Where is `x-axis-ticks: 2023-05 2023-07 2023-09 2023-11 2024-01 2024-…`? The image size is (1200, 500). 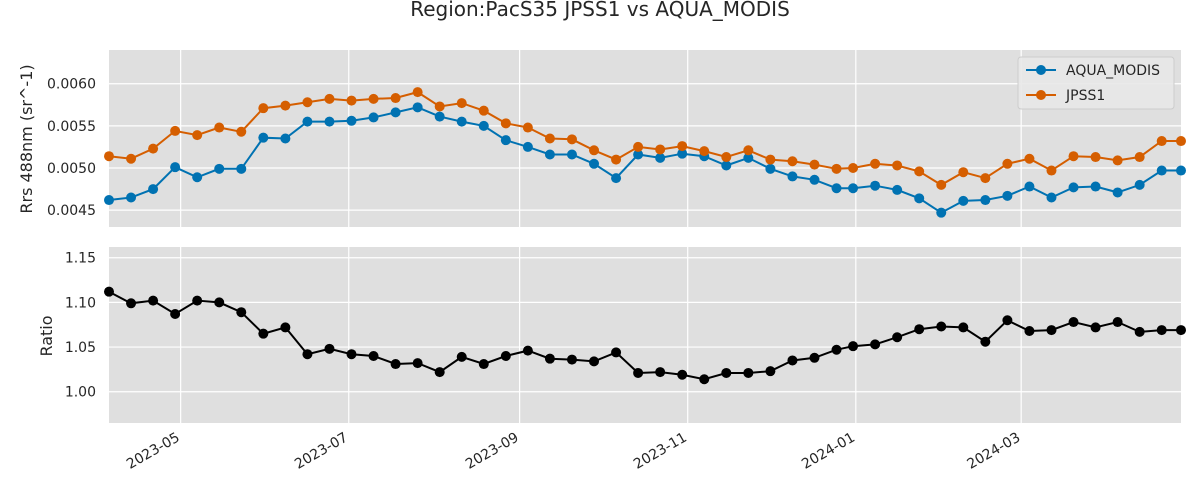 x-axis-ticks: 2023-05 2023-07 2023-09 2023-11 2024-01 2024-… is located at coordinates (573, 451).